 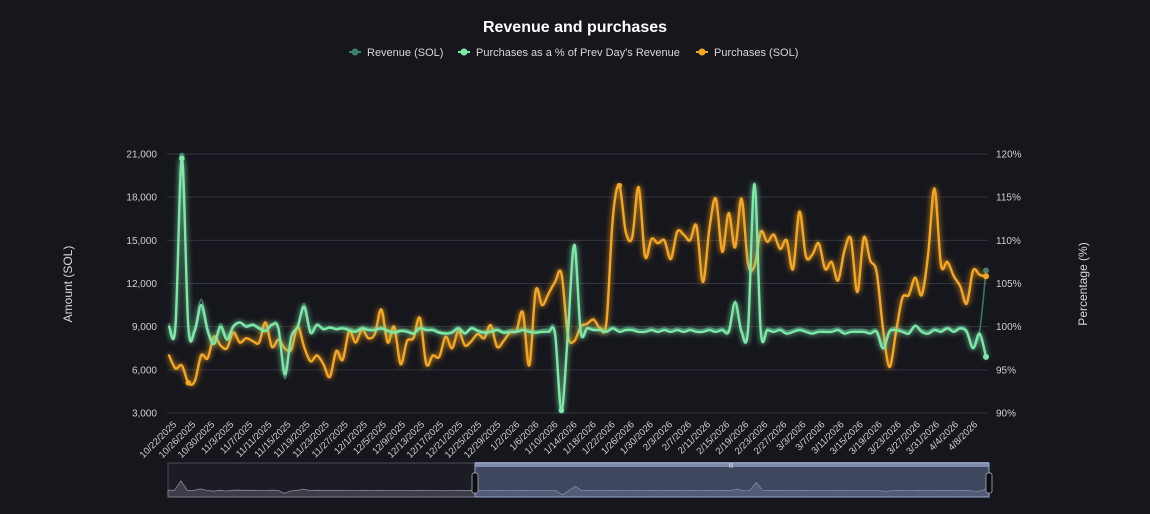 I want to click on y-tick-left: 12,000, so click(x=141, y=284).